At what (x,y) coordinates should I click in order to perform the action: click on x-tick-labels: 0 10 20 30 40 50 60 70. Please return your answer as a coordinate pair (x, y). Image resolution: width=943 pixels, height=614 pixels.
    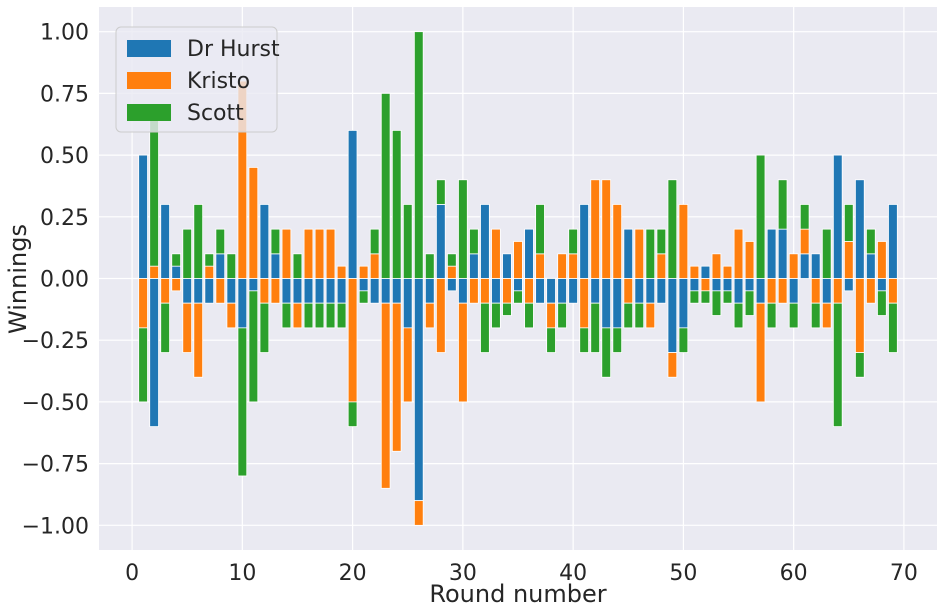
    Looking at the image, I should click on (521, 573).